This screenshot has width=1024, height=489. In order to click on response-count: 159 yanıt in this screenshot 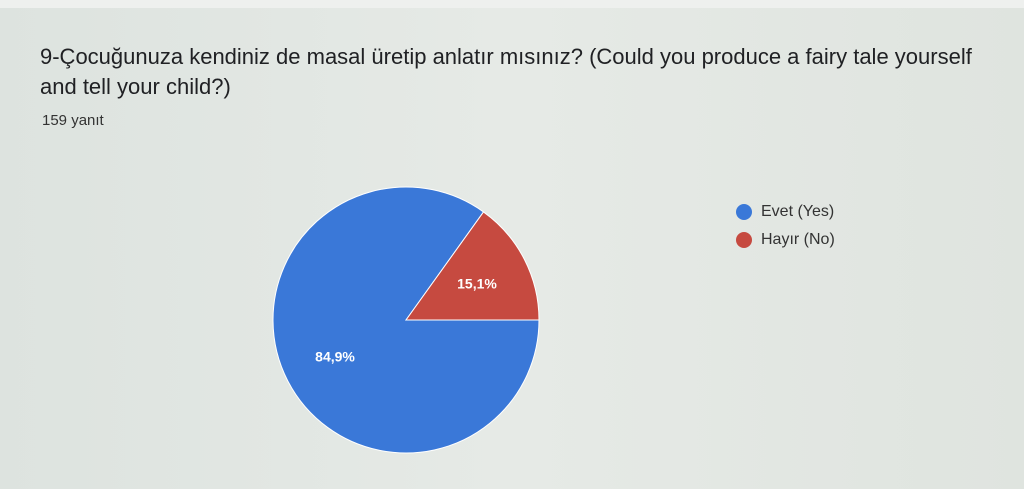, I will do `click(73, 120)`.